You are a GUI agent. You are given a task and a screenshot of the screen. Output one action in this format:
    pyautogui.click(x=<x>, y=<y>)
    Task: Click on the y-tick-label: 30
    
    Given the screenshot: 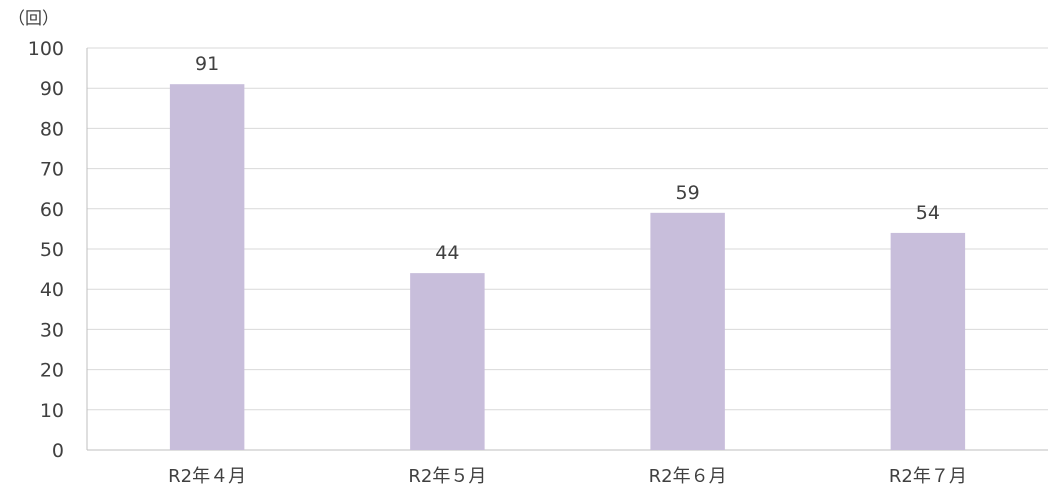 What is the action you would take?
    pyautogui.click(x=52, y=330)
    